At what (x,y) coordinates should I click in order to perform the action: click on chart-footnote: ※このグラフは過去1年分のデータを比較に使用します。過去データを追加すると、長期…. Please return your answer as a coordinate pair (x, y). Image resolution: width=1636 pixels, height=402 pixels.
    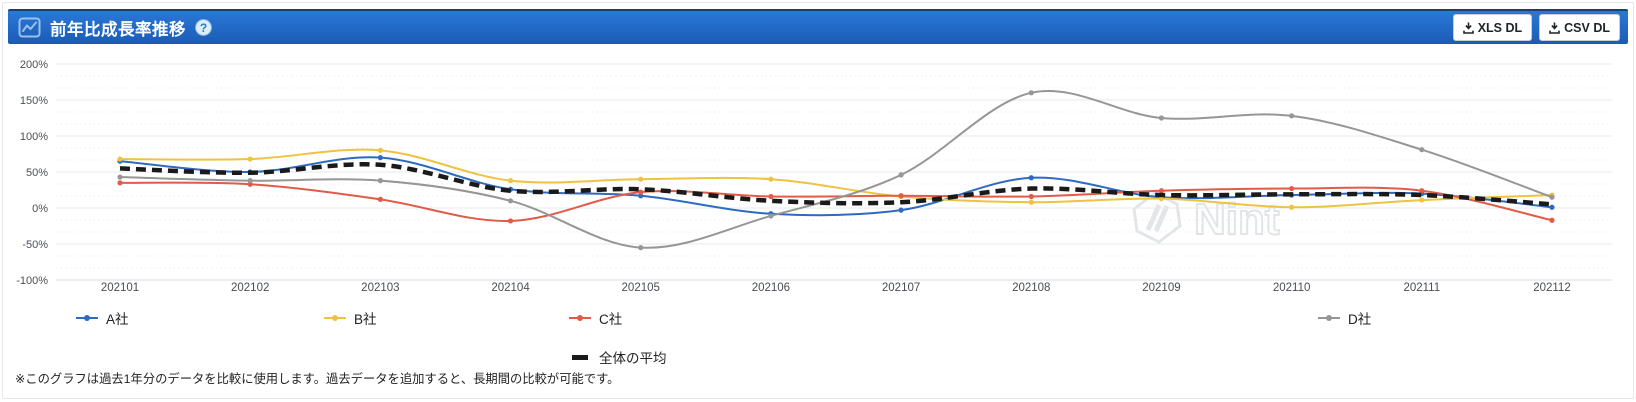
    Looking at the image, I should click on (317, 379).